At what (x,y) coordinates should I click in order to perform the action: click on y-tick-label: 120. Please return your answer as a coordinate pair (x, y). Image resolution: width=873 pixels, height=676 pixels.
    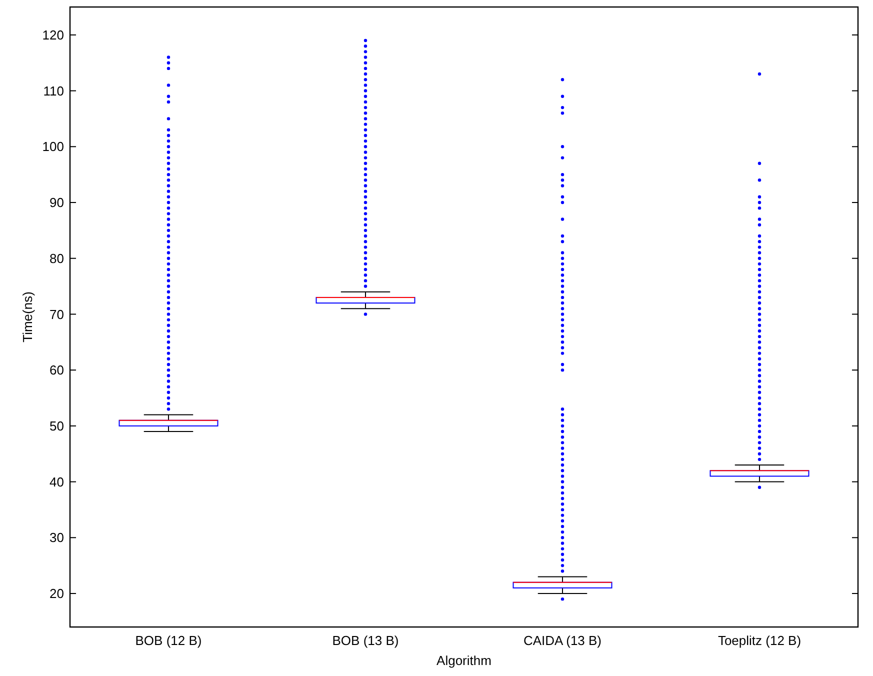
    Looking at the image, I should click on (53, 34).